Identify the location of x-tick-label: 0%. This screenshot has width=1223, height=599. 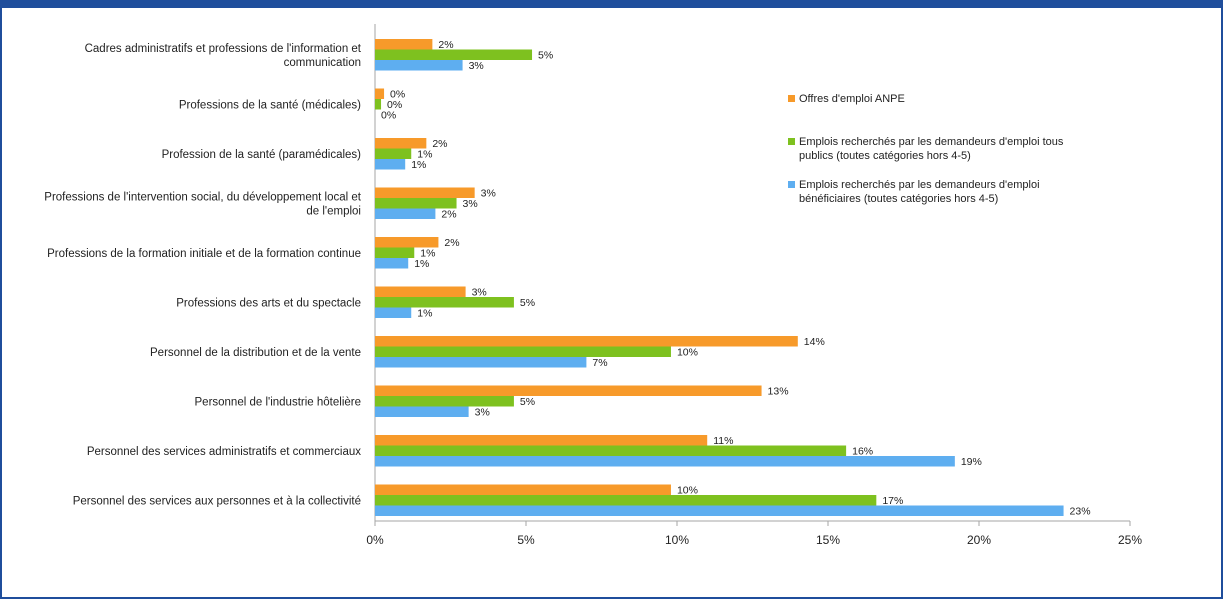
(375, 540).